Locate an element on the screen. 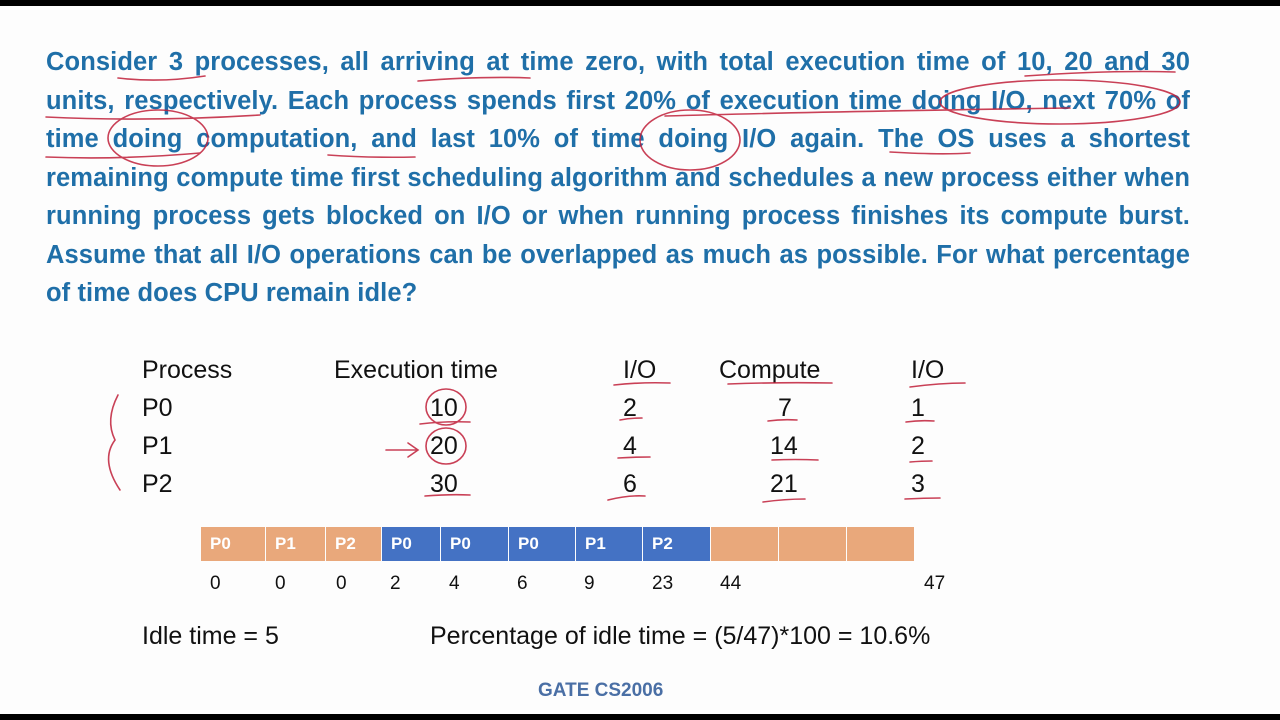 The height and width of the screenshot is (720, 1280). arrow-icon is located at coordinates (402, 450).